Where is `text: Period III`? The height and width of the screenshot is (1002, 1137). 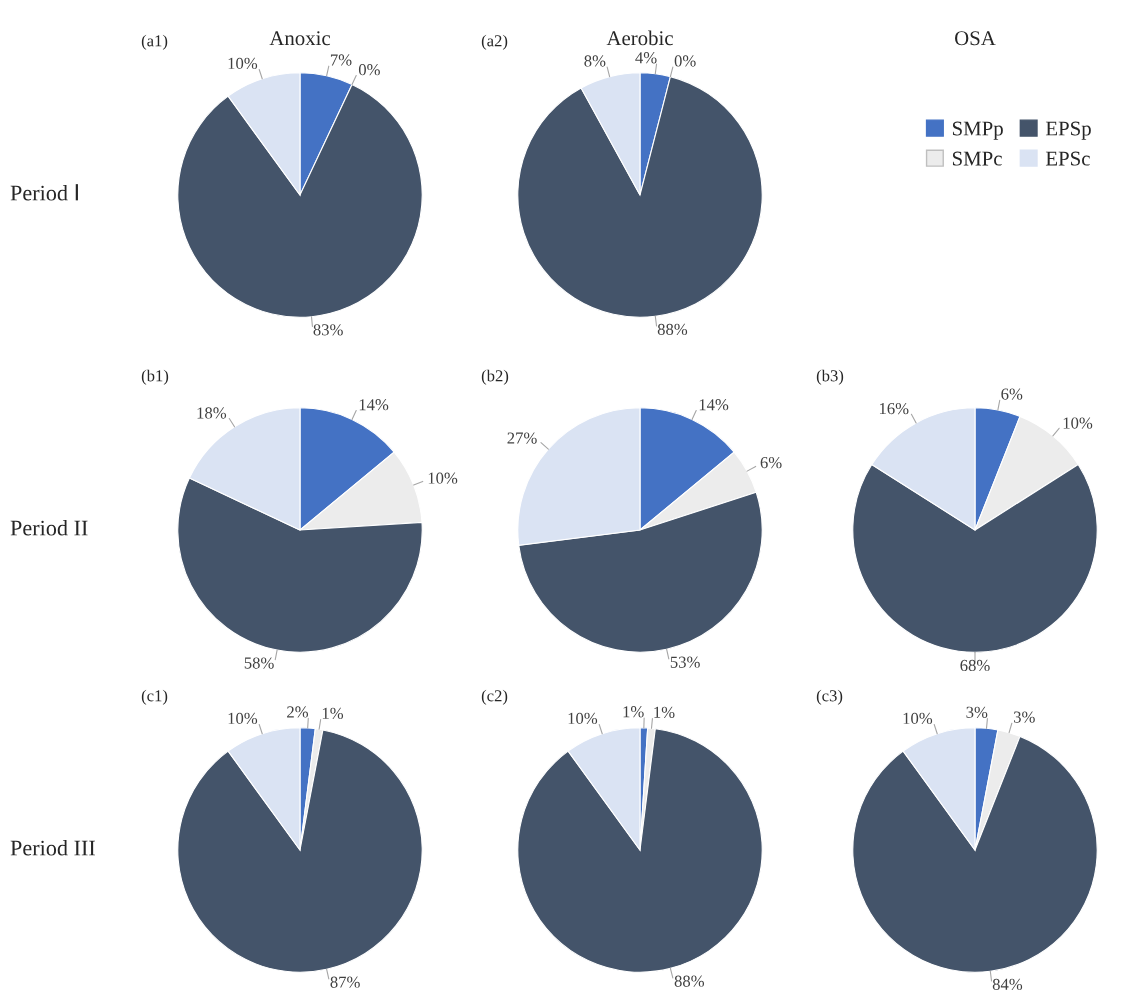
text: Period III is located at coordinates (52, 847).